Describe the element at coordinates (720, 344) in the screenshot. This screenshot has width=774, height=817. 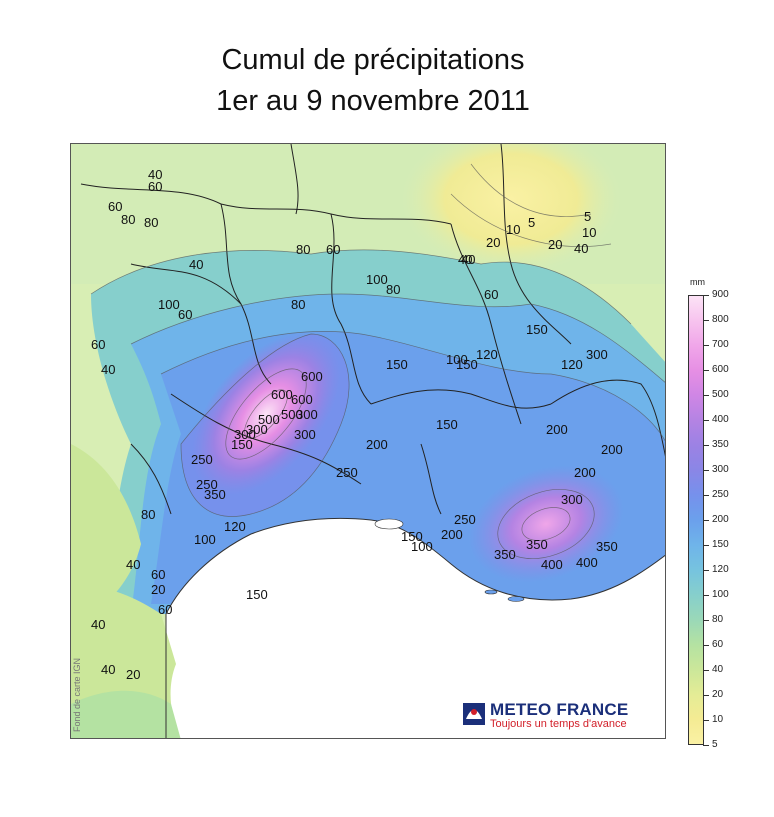
I see `legend-label: 700` at that location.